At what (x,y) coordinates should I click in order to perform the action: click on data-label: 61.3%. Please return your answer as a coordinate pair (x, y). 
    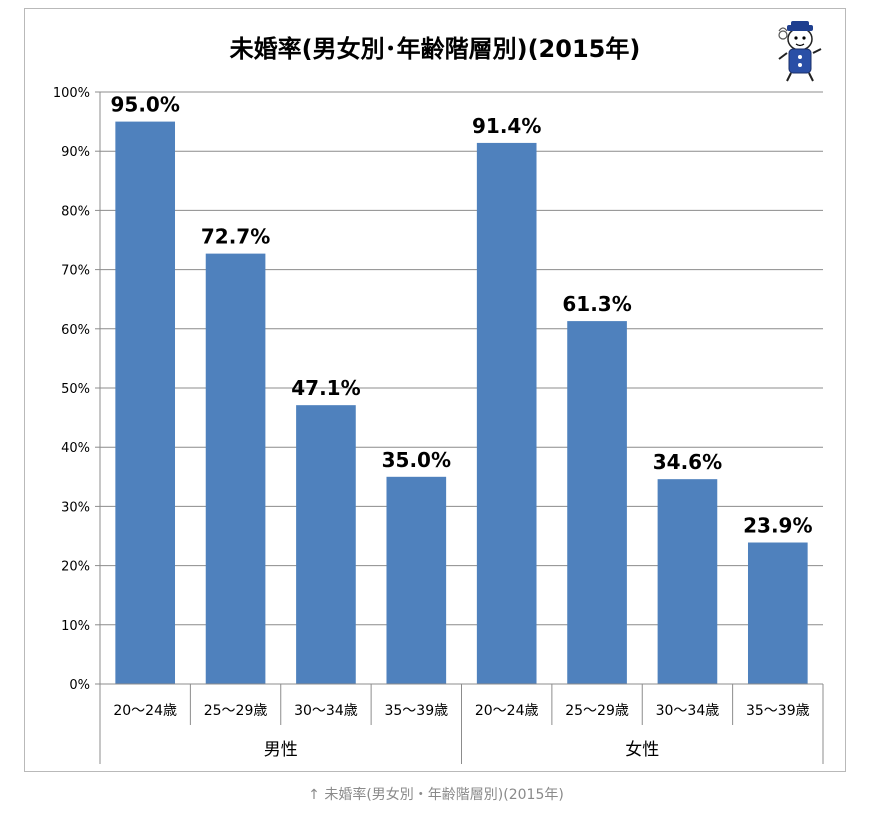
    Looking at the image, I should click on (596, 304).